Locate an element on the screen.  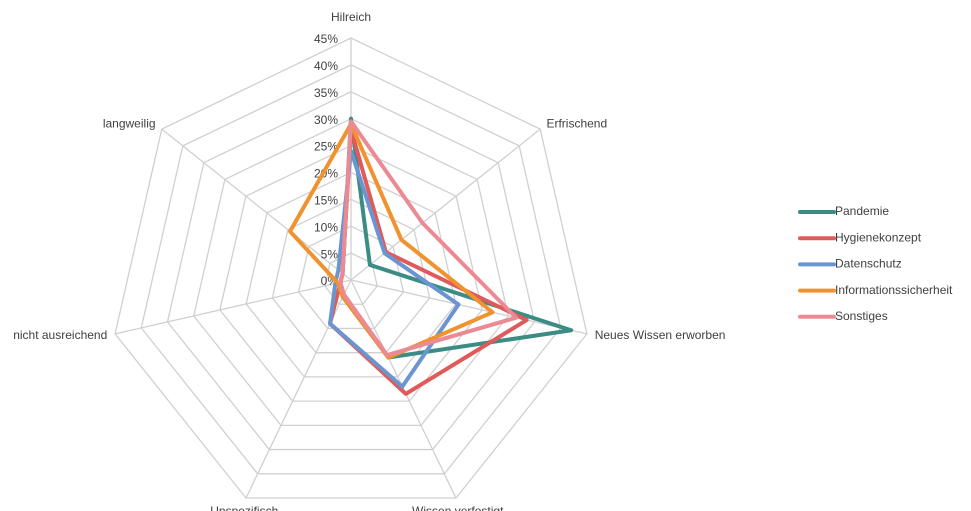
legend-label: Sonstiges is located at coordinates (861, 316).